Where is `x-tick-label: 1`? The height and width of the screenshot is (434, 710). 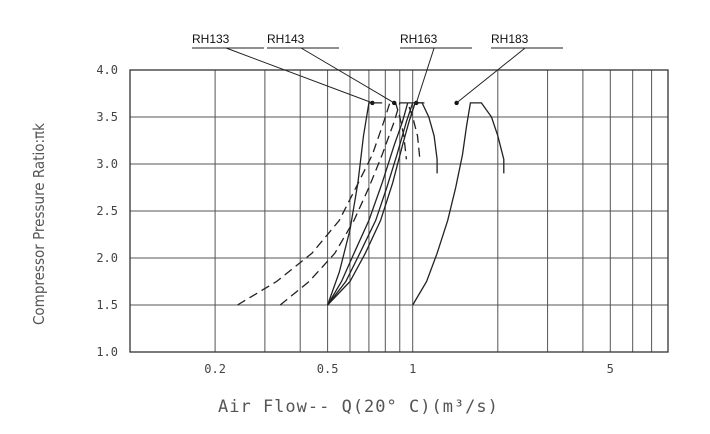
x-tick-label: 1 is located at coordinates (412, 369).